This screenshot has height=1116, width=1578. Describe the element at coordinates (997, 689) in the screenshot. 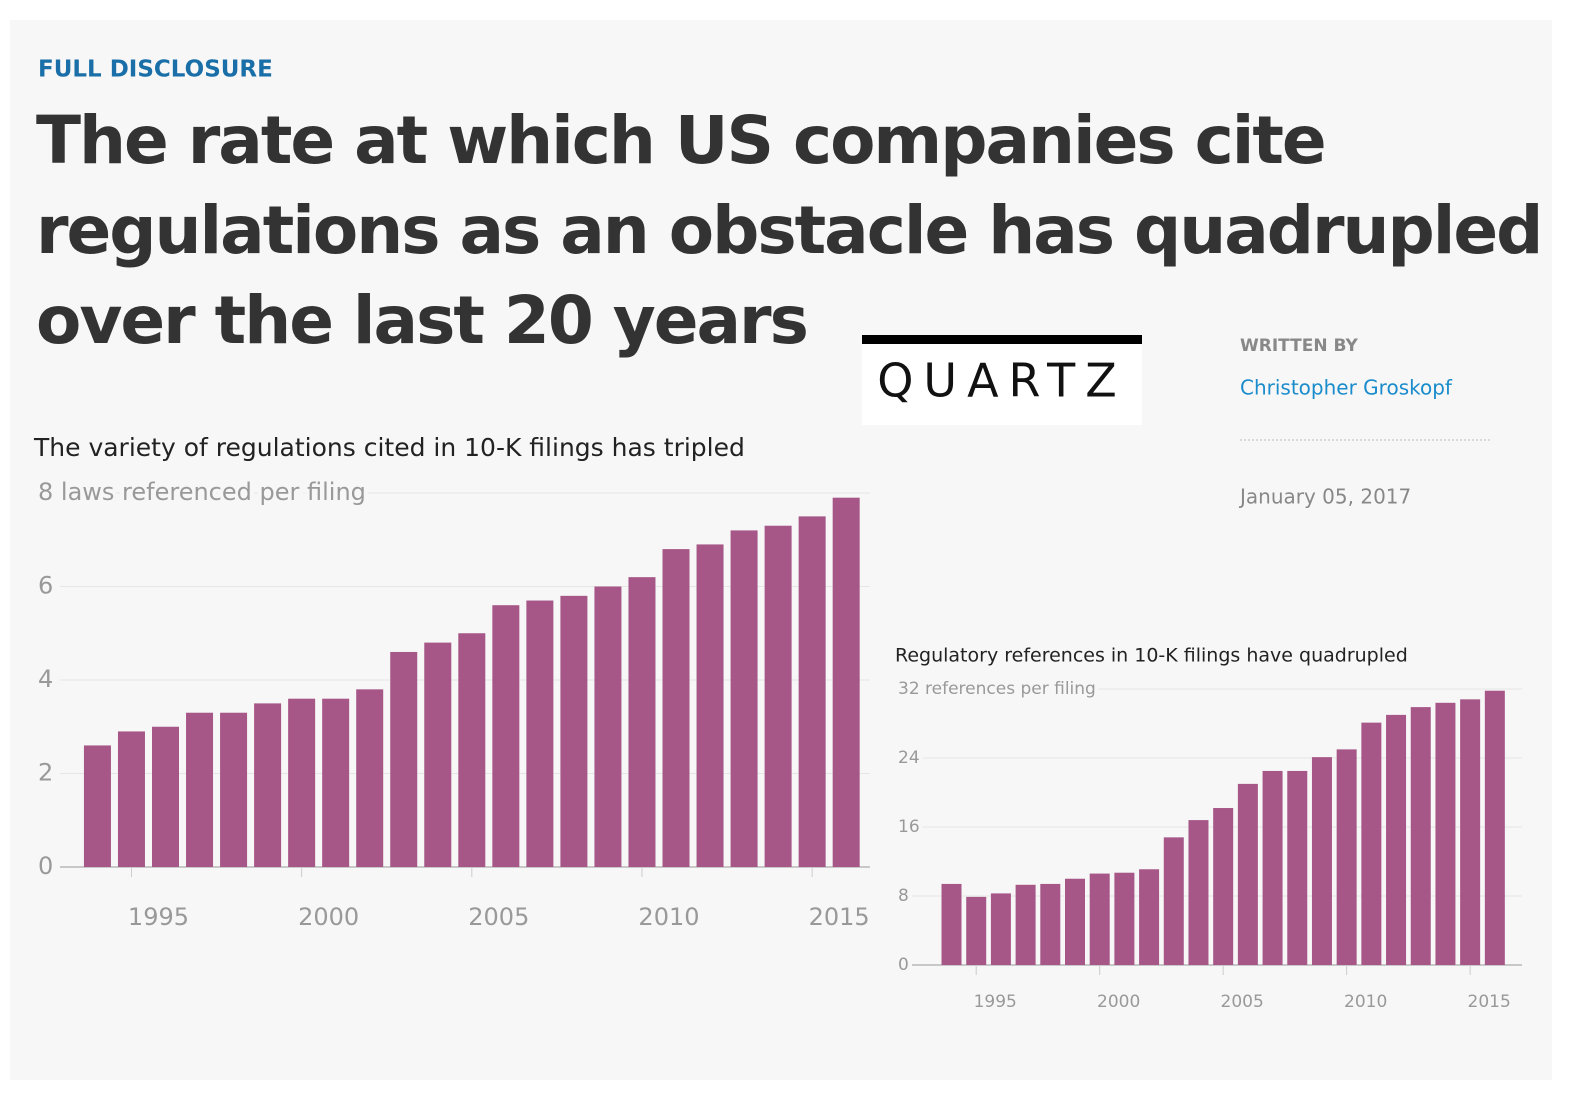

I see `y-tick-label: 32 references per filing` at that location.